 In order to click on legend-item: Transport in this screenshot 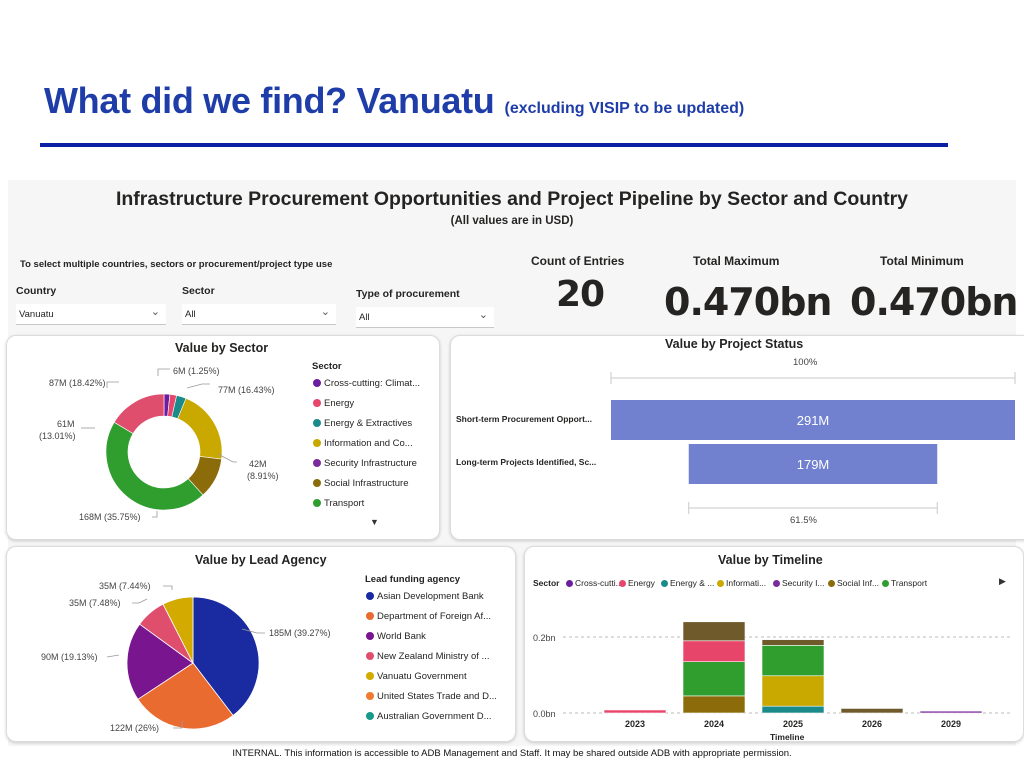, I will do `click(338, 503)`.